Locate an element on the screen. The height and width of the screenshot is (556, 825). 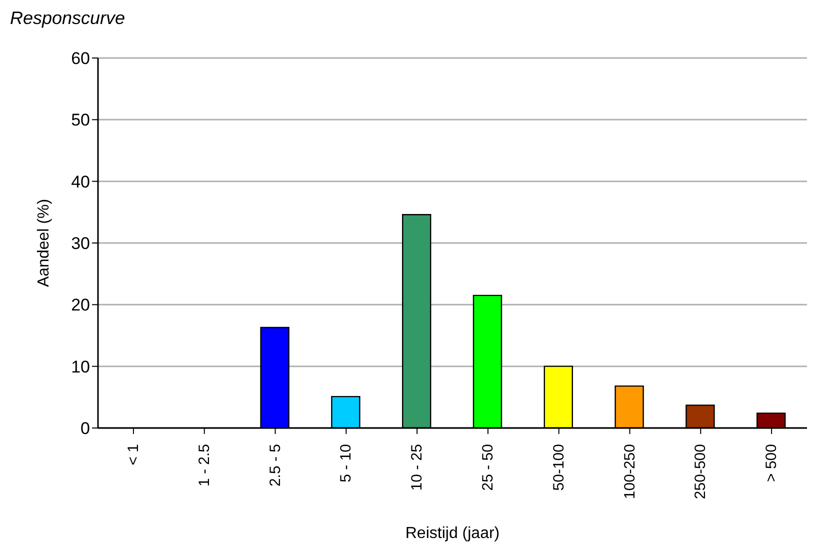
x-axis-title: Reistijd (jaar) is located at coordinates (452, 533).